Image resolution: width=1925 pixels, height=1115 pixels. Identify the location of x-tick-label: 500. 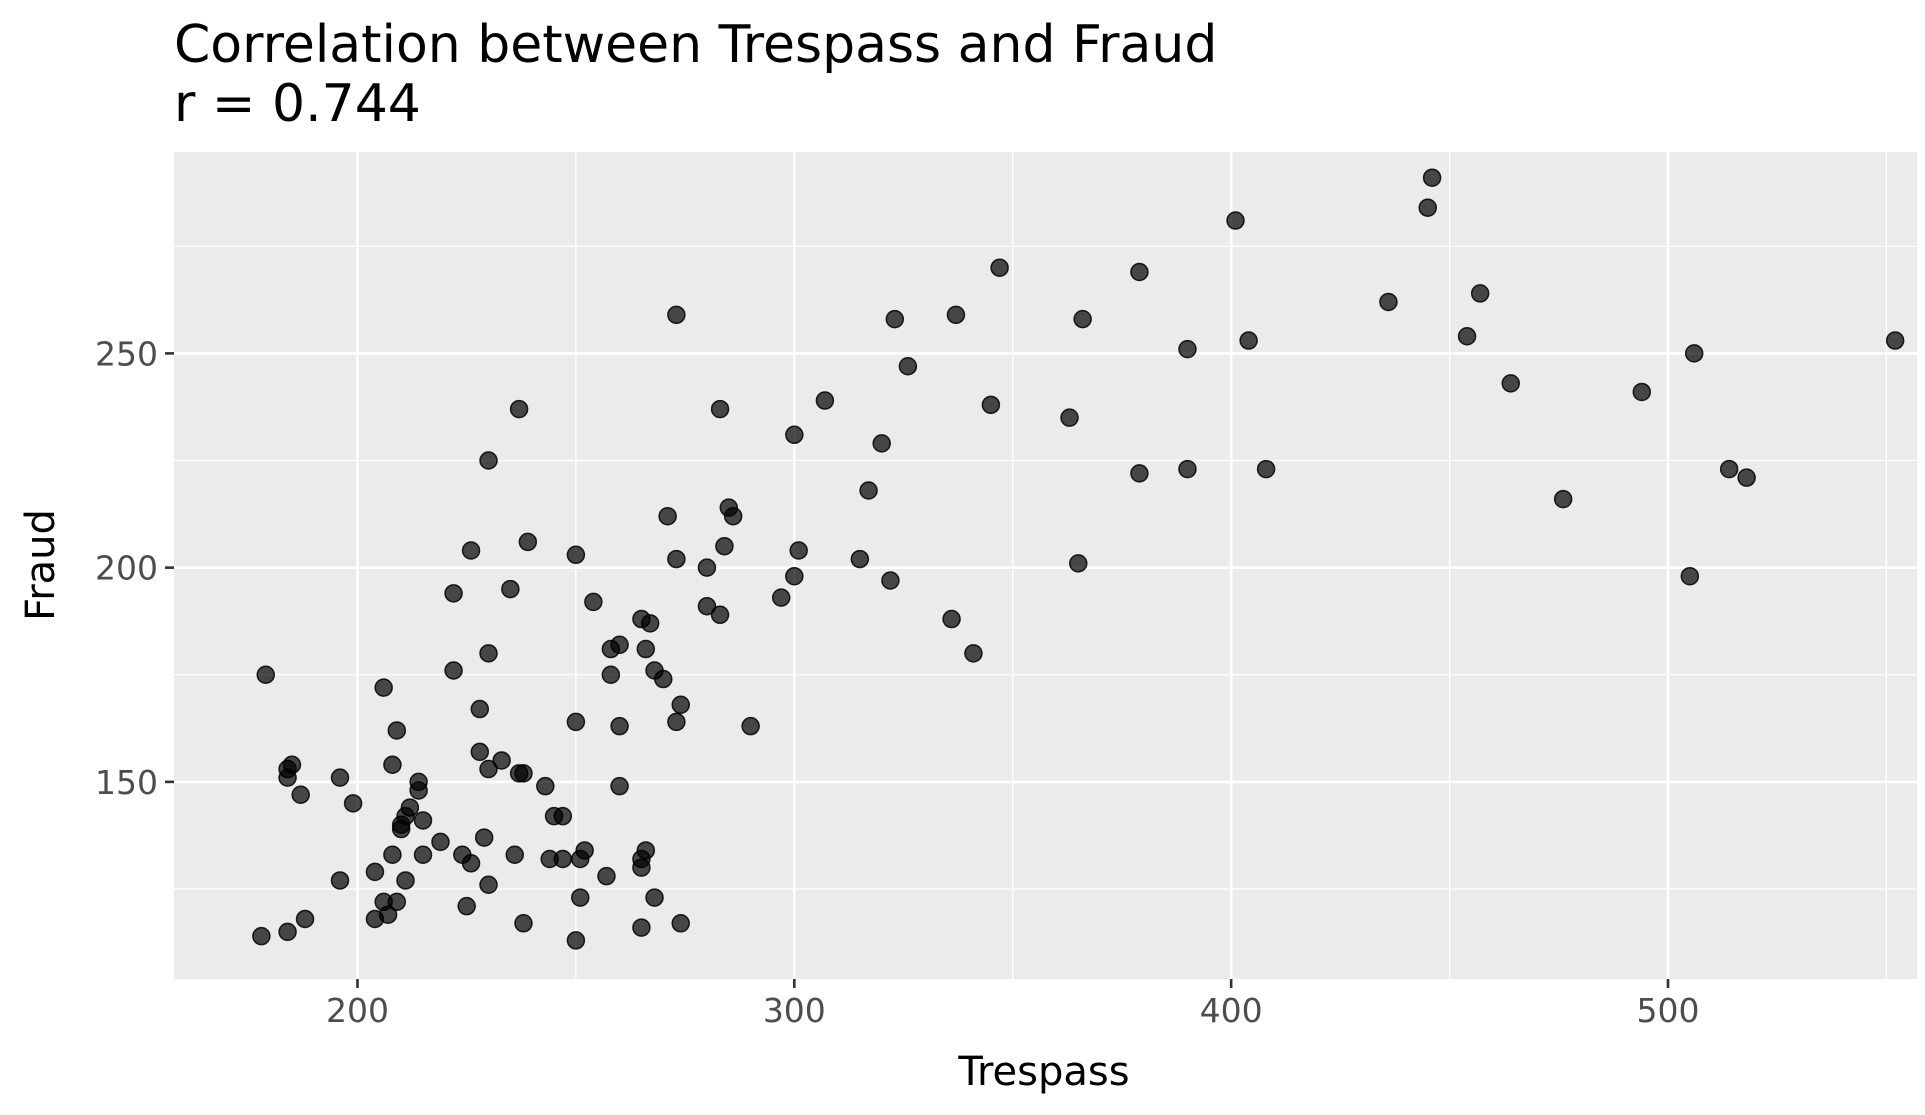
(1668, 1010).